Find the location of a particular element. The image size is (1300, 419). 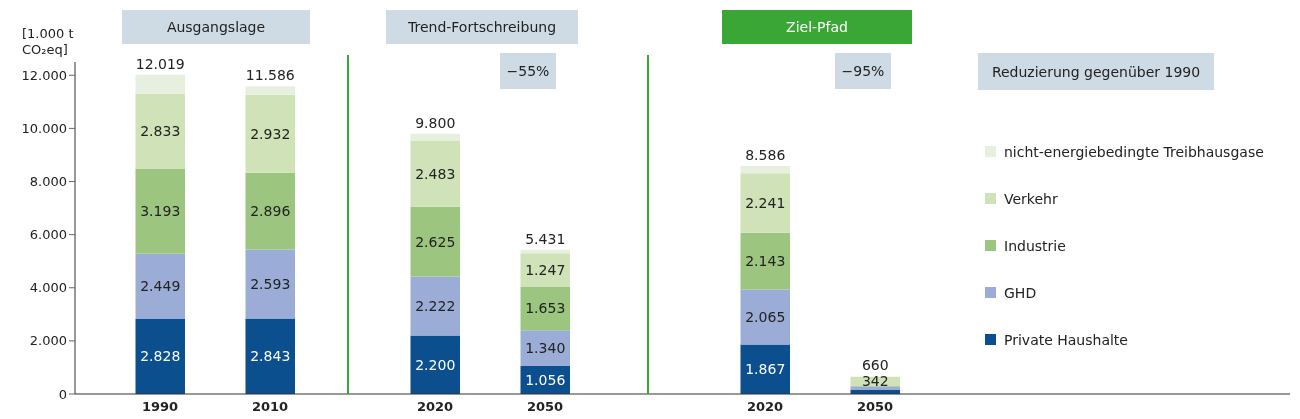

legend-label: Industrie is located at coordinates (1035, 245).